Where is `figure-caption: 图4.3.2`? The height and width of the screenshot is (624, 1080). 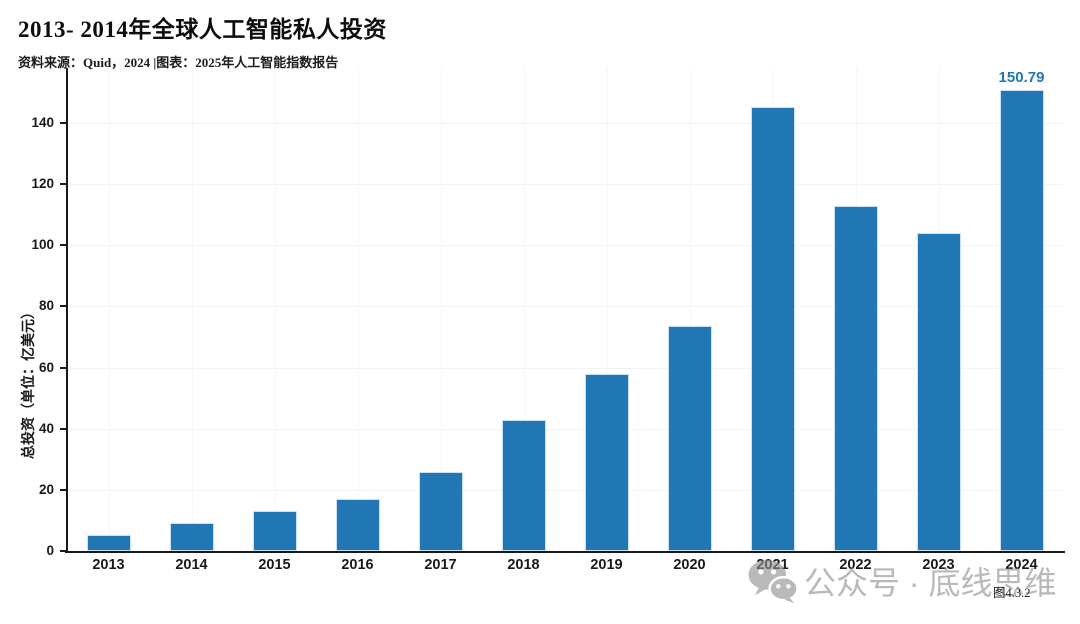
figure-caption: 图4.3.2 is located at coordinates (1012, 593).